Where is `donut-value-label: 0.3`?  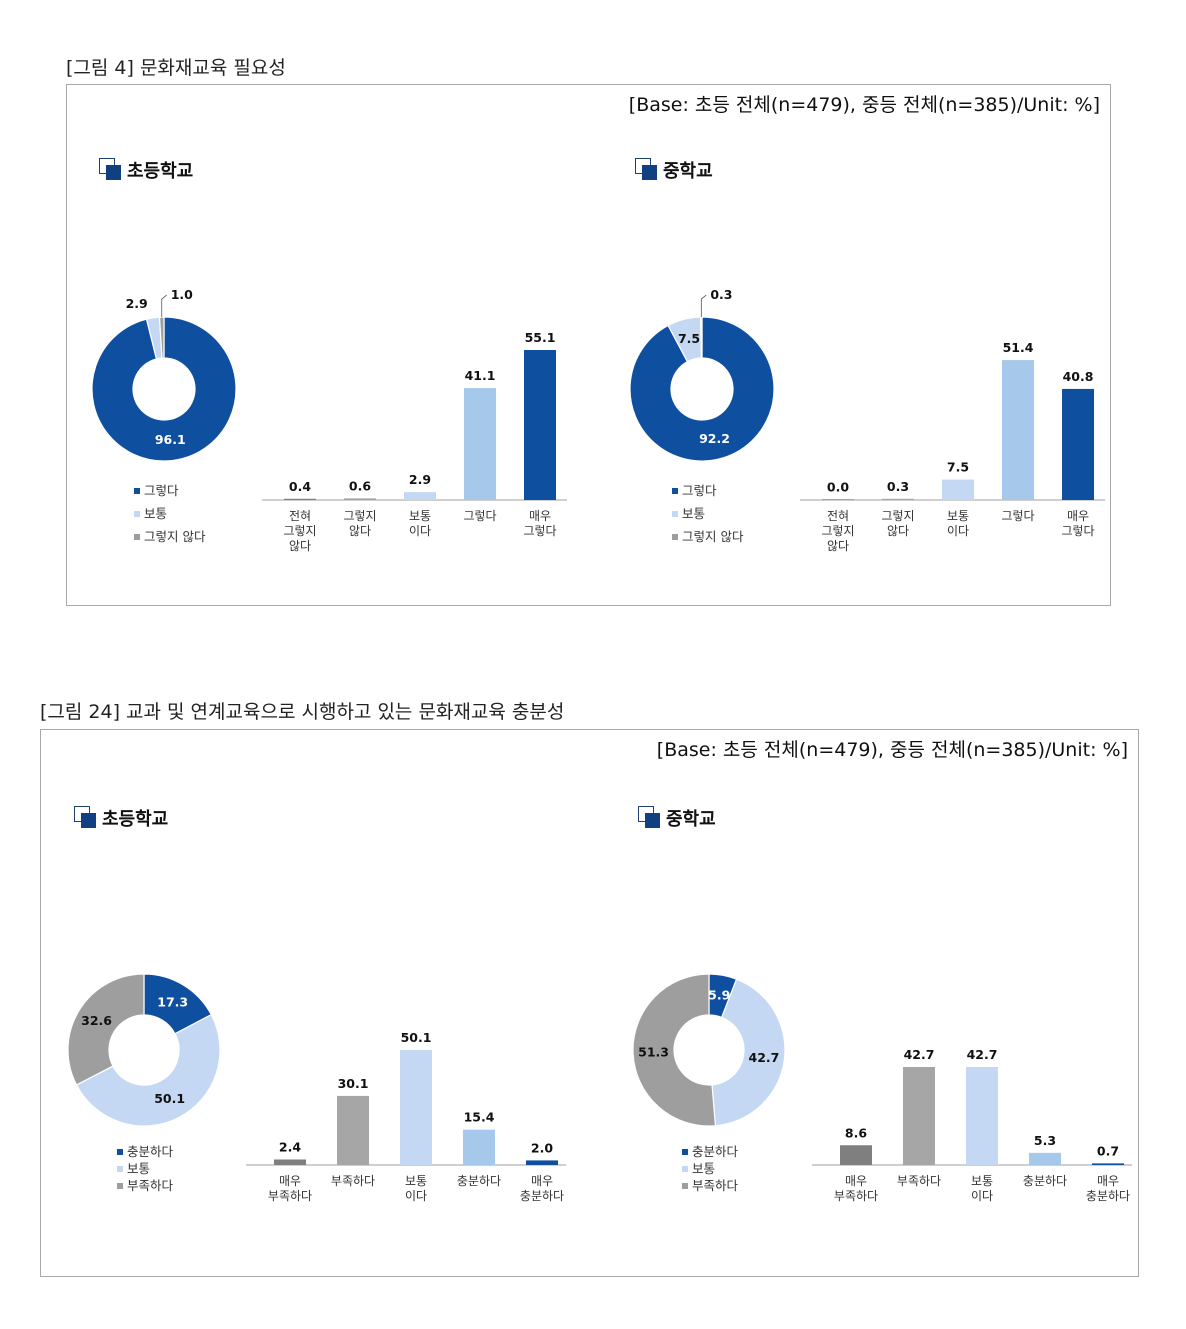
donut-value-label: 0.3 is located at coordinates (721, 294).